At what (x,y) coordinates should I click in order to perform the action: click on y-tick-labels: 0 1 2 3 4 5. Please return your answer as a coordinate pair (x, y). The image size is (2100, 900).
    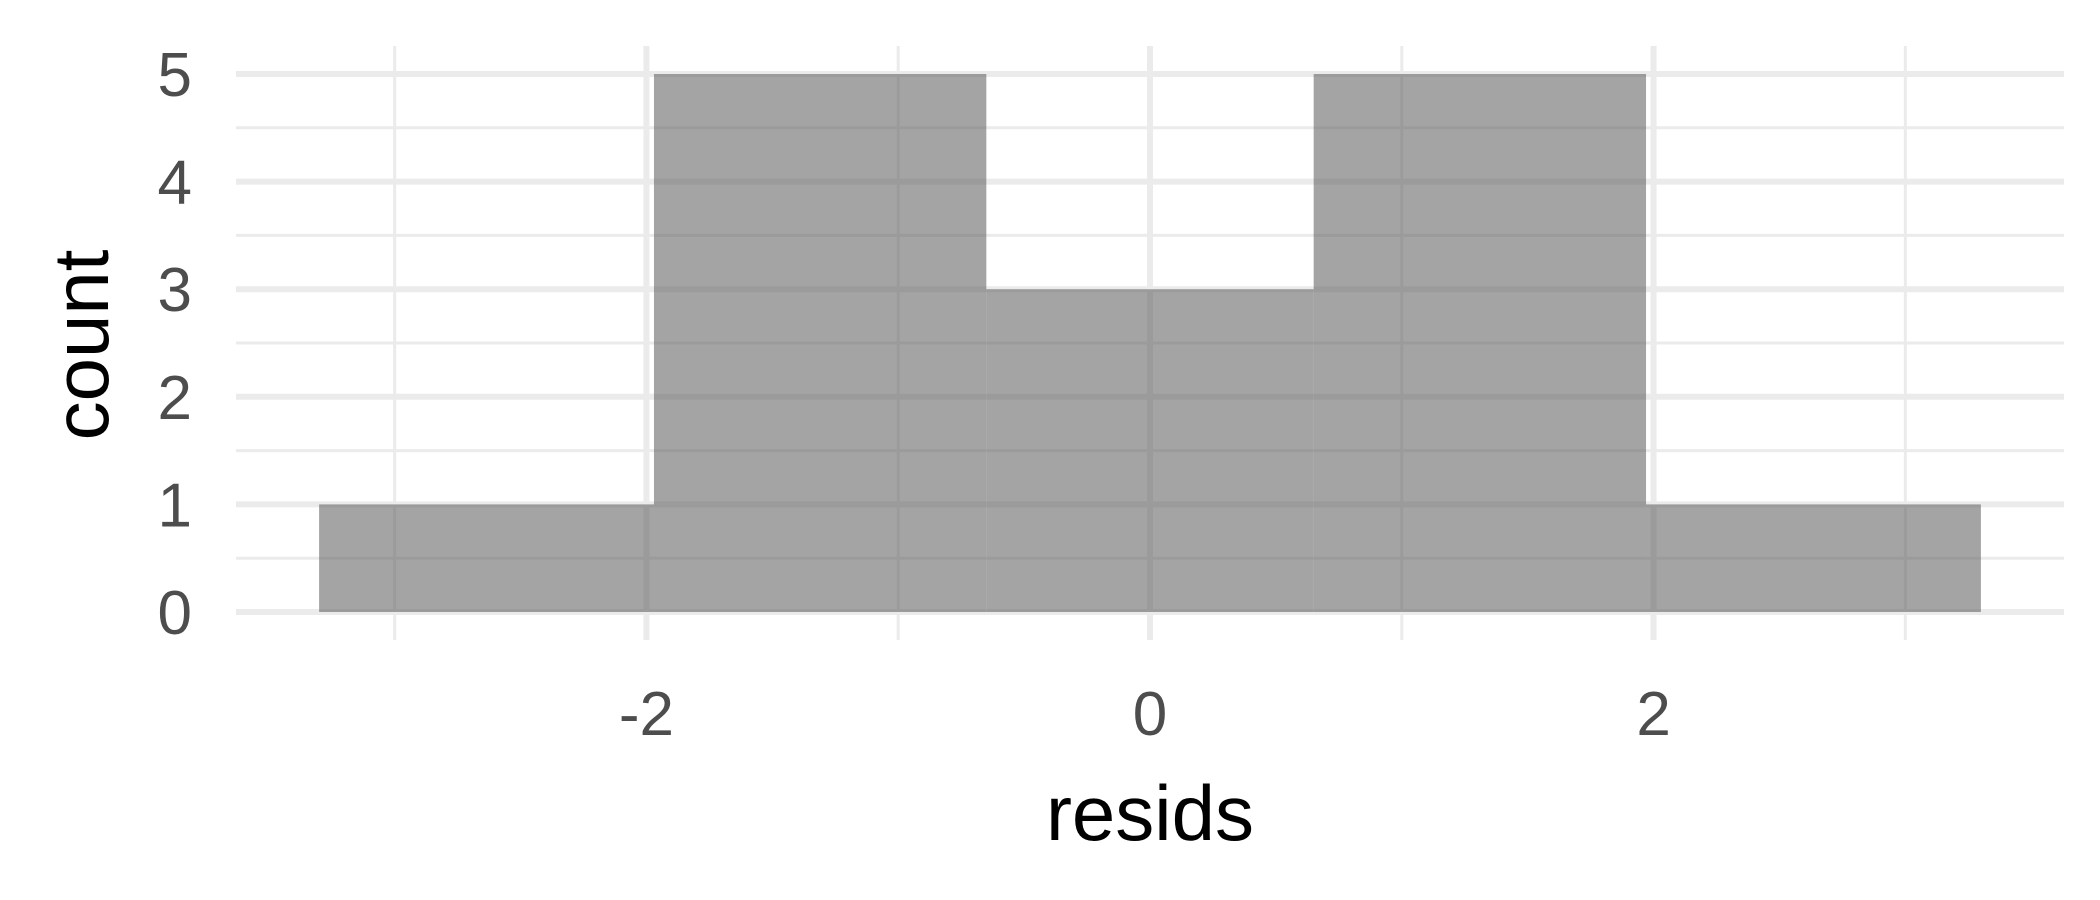
    Looking at the image, I should click on (175, 344).